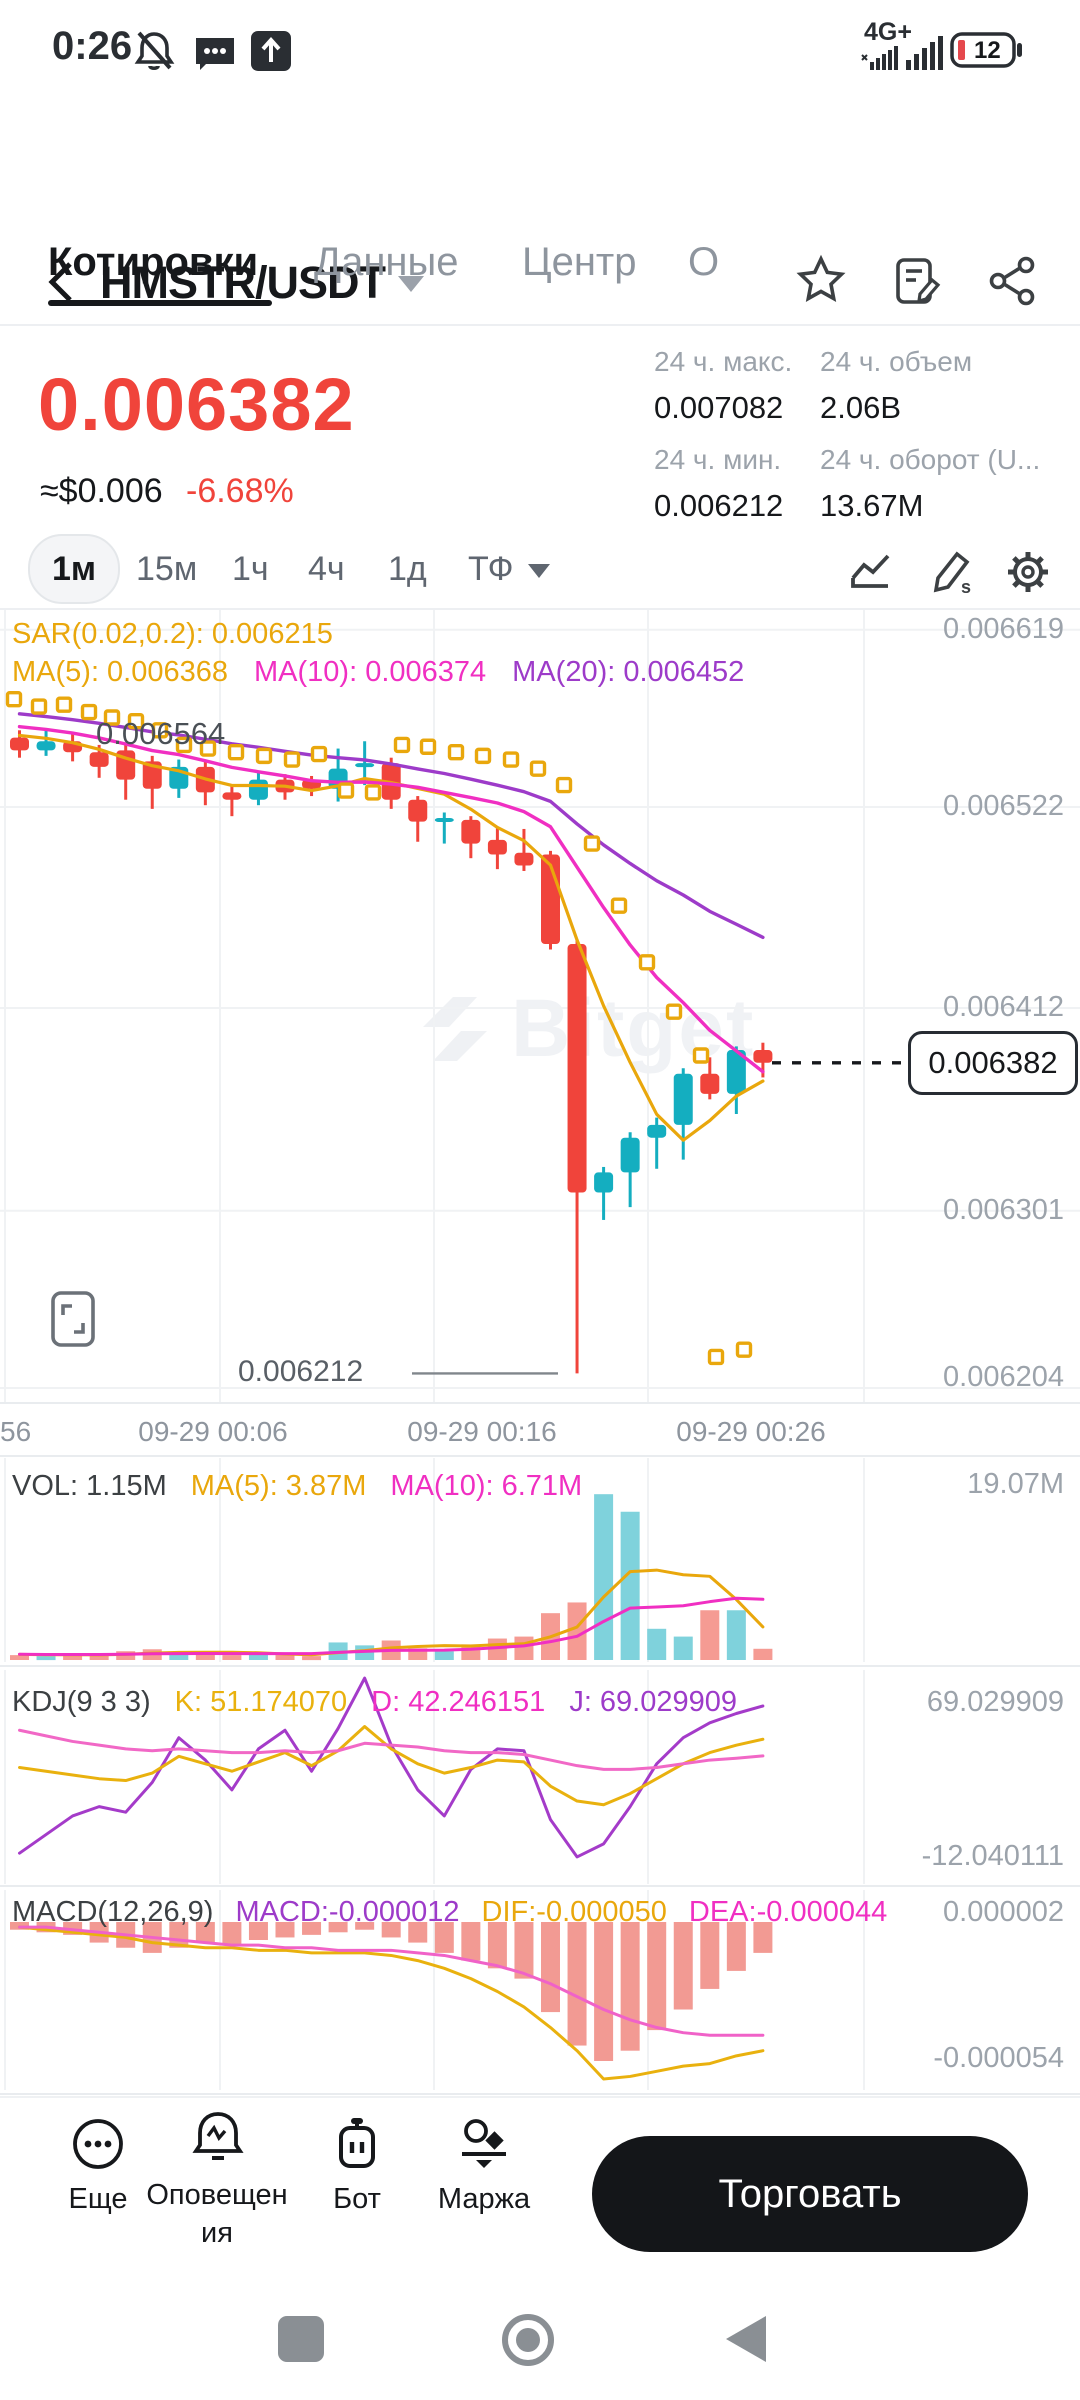 The image size is (1080, 2400). I want to click on low-price-marker: 0.006212, so click(301, 1371).